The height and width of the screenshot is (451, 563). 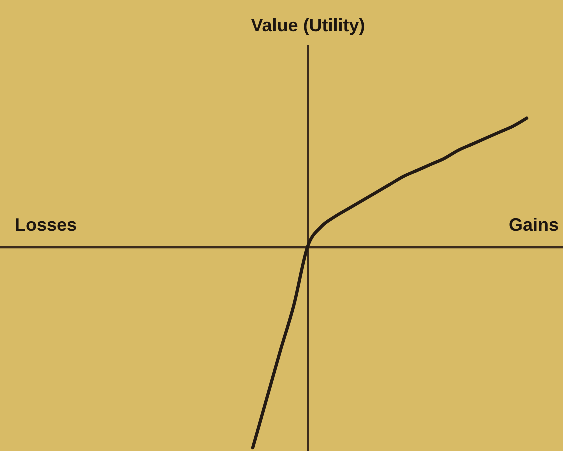 I want to click on y-axis-title: Value (Utility), so click(x=308, y=26).